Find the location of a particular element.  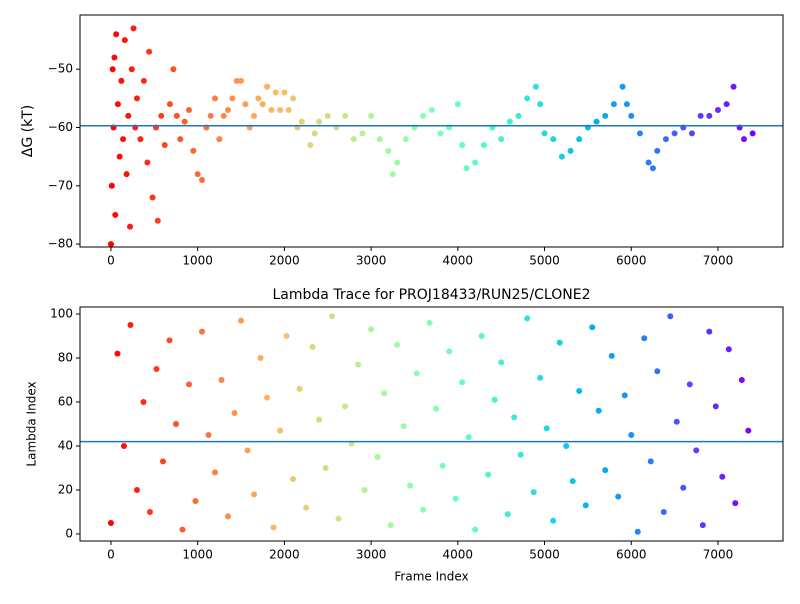

x-tick-label: 6000 is located at coordinates (631, 261).